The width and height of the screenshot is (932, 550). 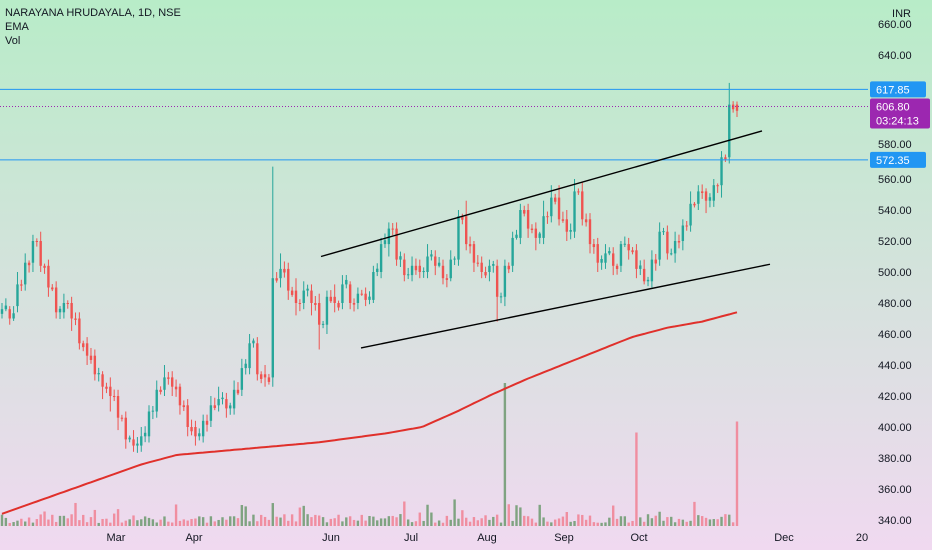 I want to click on chart-legend: NARAYANA HRUDAYALA, 1D, NSE EMA Vol, so click(x=93, y=27).